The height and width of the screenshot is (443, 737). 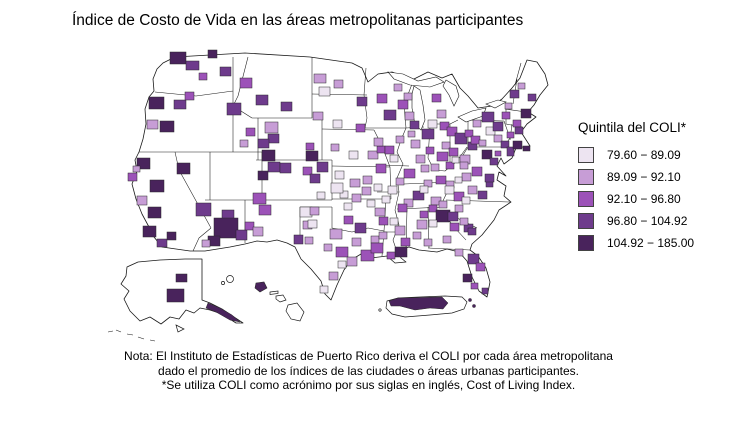 I want to click on puerto-rico-metro-region, so click(x=418, y=303).